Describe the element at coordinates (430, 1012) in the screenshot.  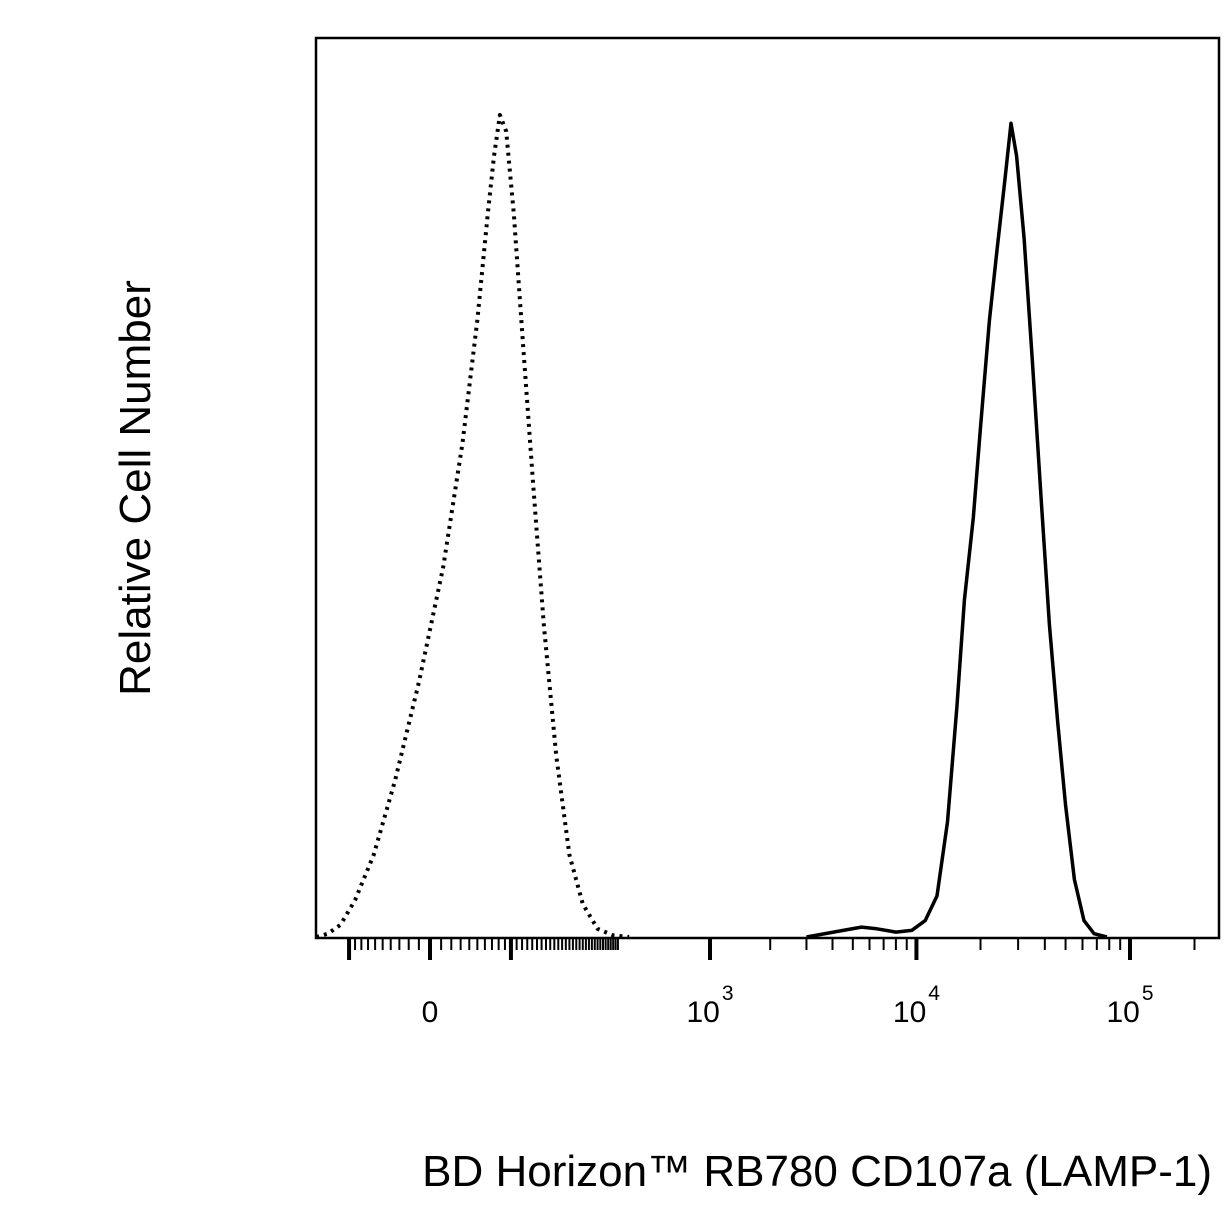
I see `x-tick-label: 0` at that location.